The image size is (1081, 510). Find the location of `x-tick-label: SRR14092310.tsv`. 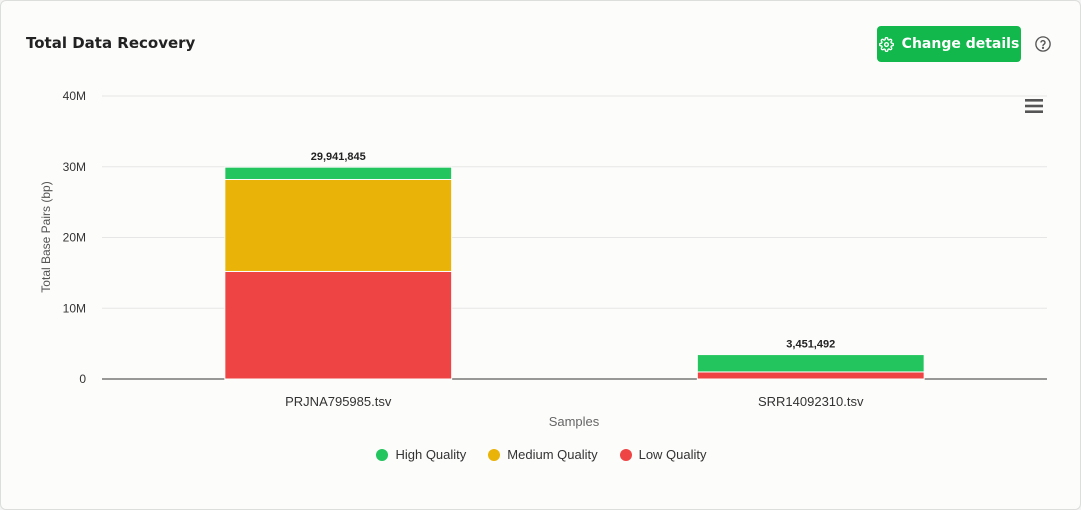

x-tick-label: SRR14092310.tsv is located at coordinates (811, 401).